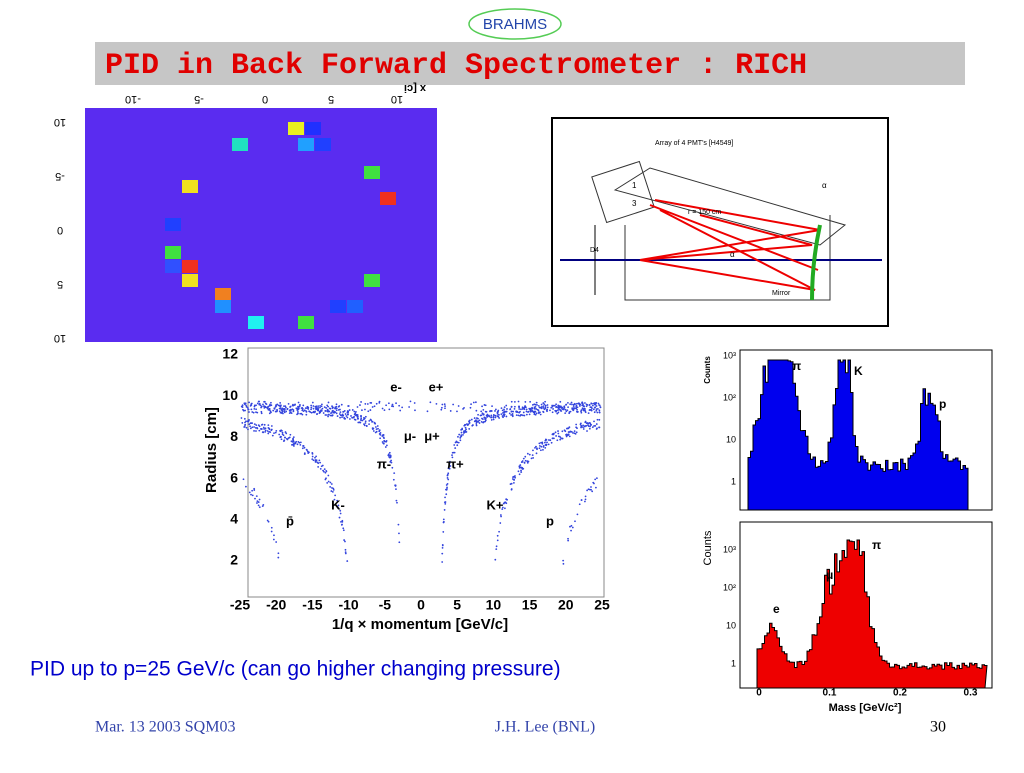  Describe the element at coordinates (623, 192) in the screenshot. I see `pmt-box` at that location.